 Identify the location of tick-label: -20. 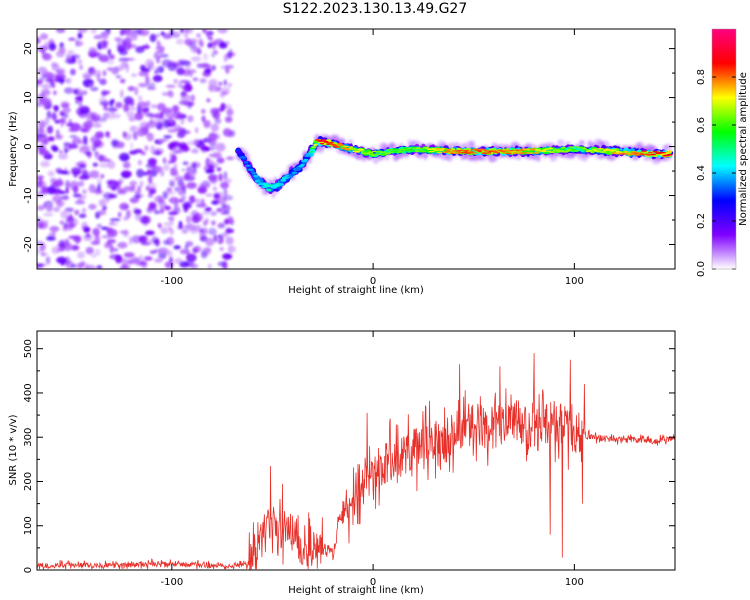
(28, 244).